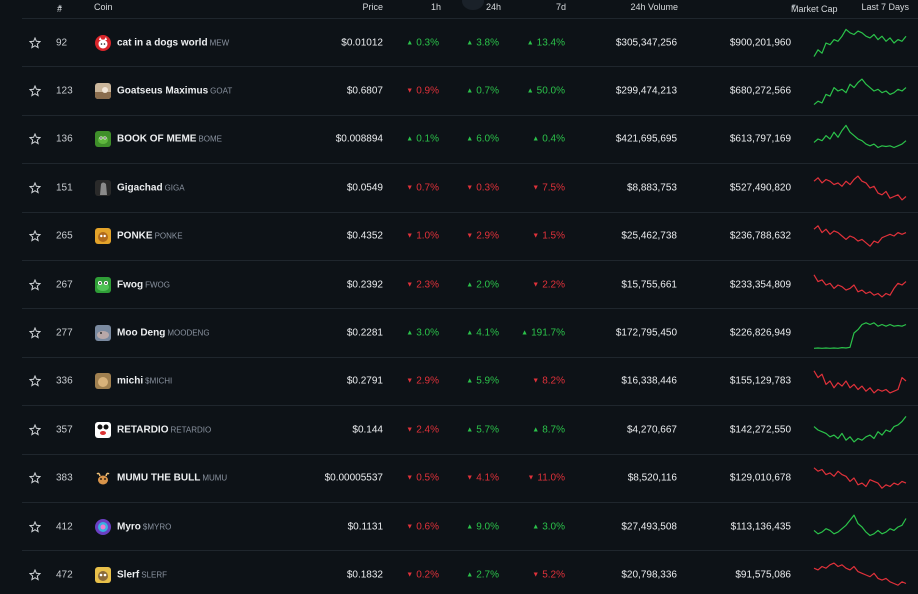 This screenshot has width=918, height=594. I want to click on change-7d: ▼ 2.2%, so click(548, 284).